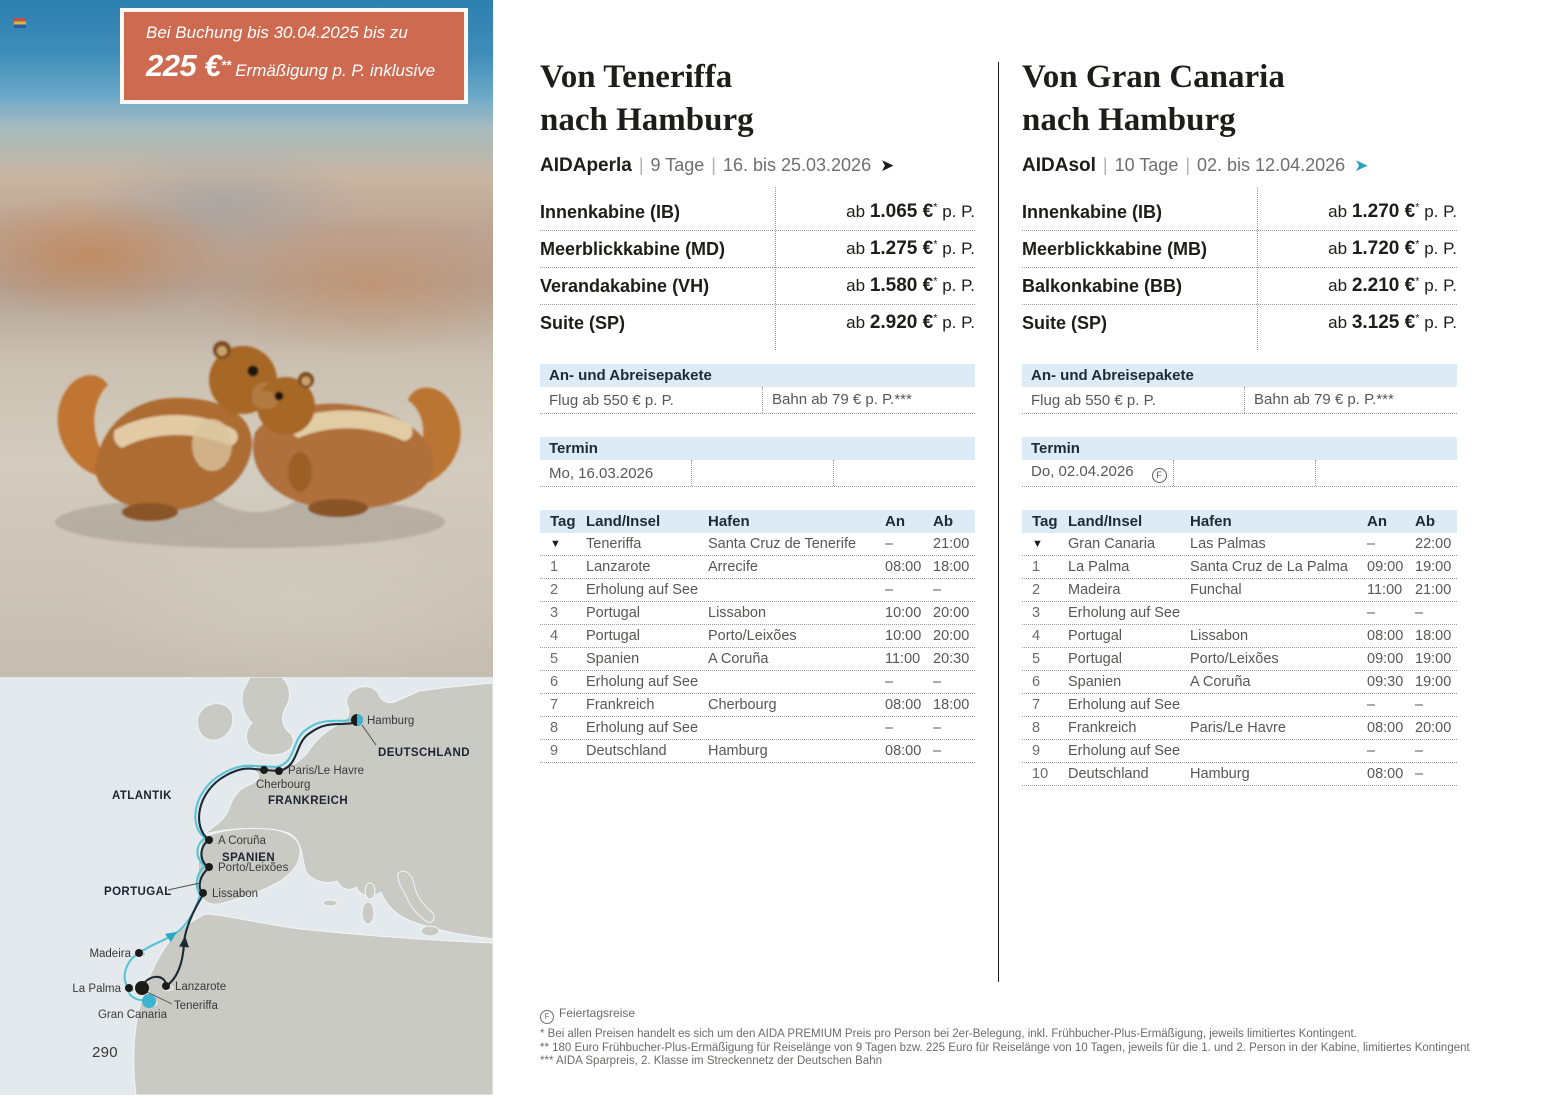 The width and height of the screenshot is (1550, 1100). I want to click on port-dot-lissabon, so click(203, 893).